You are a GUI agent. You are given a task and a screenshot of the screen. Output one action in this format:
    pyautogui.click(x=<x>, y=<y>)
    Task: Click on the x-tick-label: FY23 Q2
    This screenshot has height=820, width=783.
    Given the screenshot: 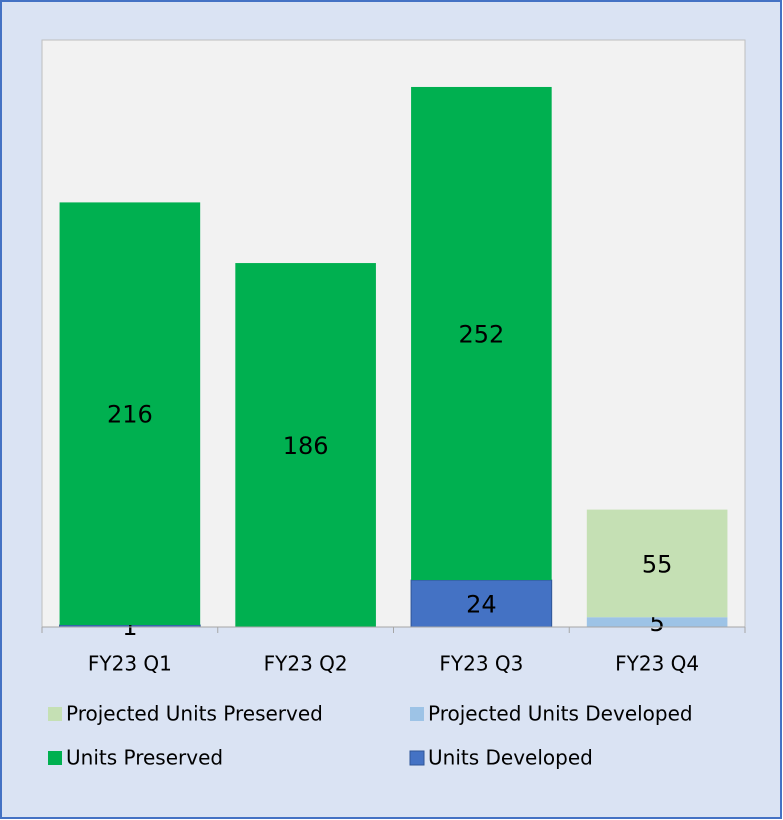 What is the action you would take?
    pyautogui.click(x=306, y=664)
    